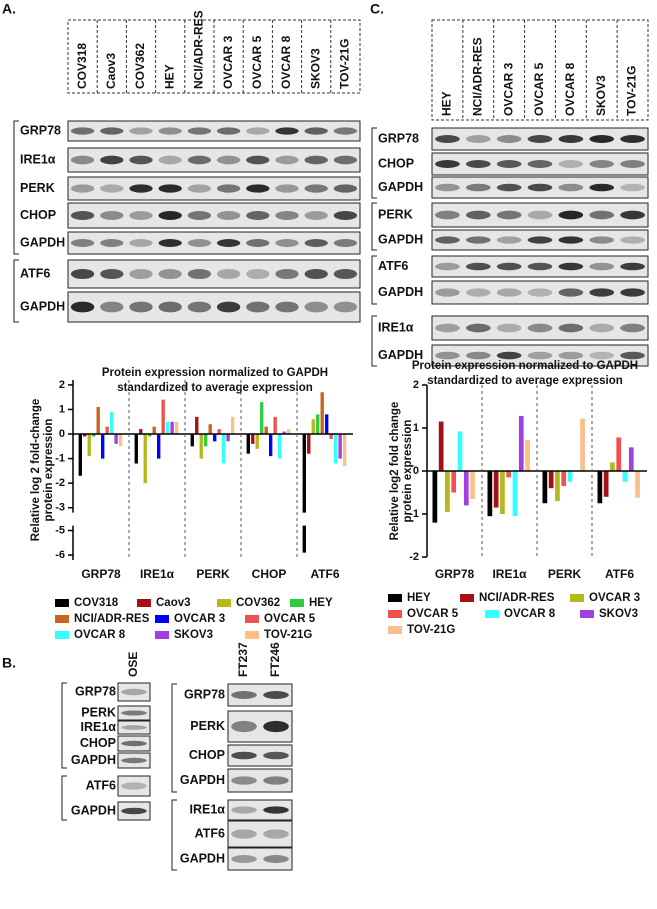  Describe the element at coordinates (62, 385) in the screenshot. I see `y-tick-label: 2` at that location.